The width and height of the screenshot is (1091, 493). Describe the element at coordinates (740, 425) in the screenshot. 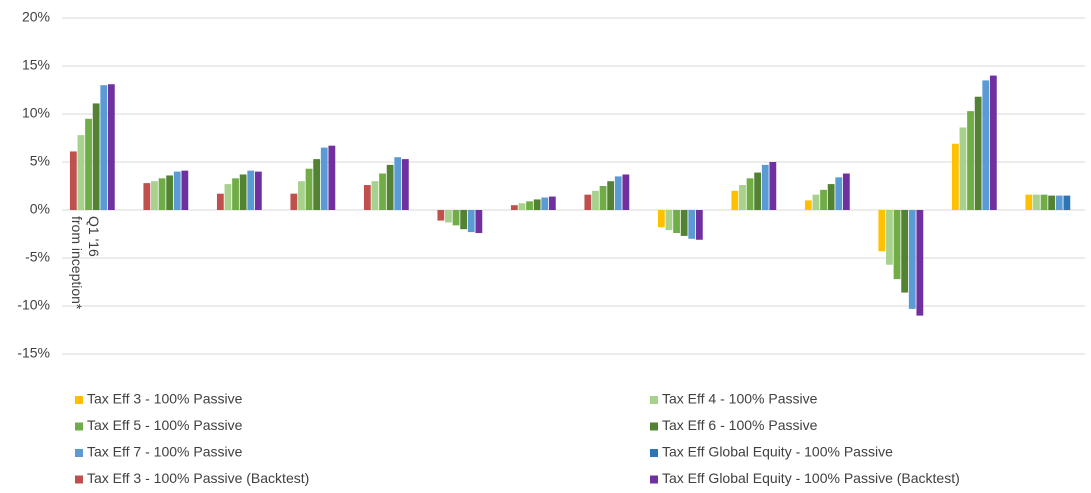

I see `legend-label: Tax Eff 6 - 100% Passive` at that location.